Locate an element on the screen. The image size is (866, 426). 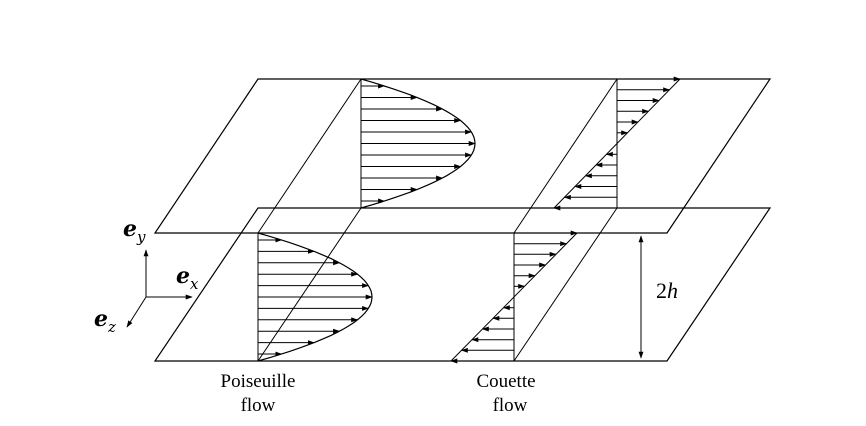
couette-profile-lower is located at coordinates (514, 297).